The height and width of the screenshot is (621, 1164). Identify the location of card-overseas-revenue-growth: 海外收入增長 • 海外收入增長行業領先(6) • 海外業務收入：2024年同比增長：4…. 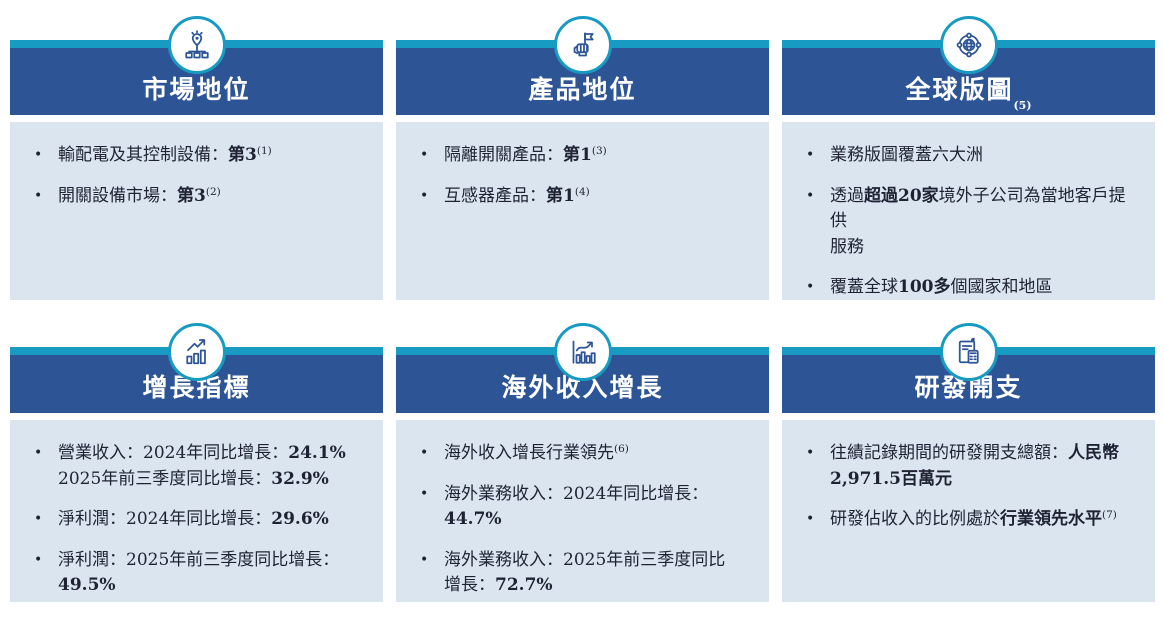
(582, 462).